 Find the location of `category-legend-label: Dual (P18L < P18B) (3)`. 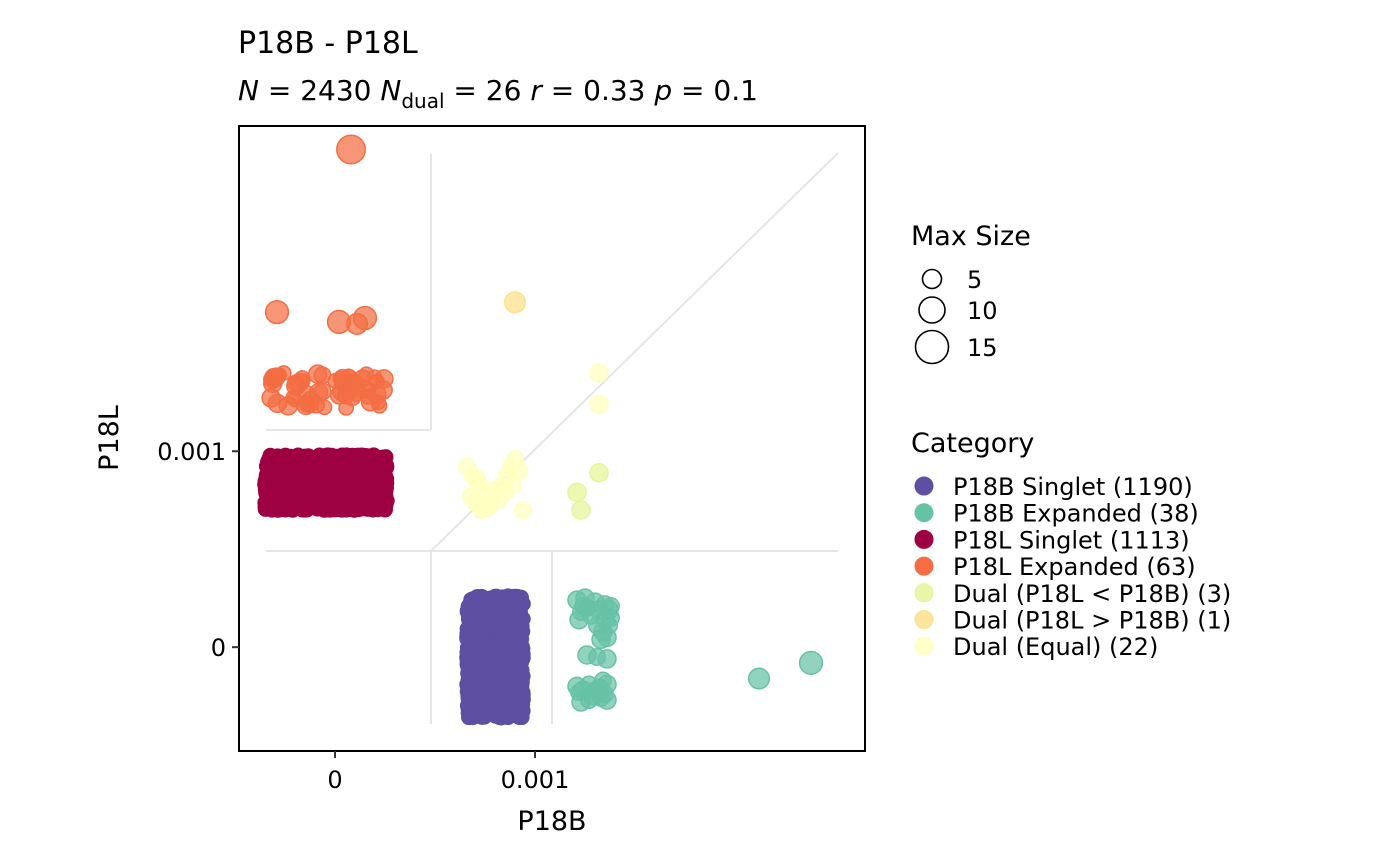

category-legend-label: Dual (P18L < P18B) (3) is located at coordinates (1092, 594).